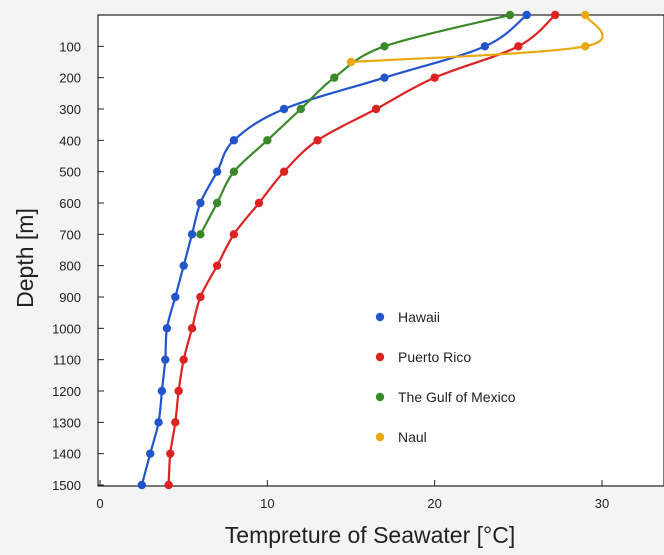 The height and width of the screenshot is (555, 664). What do you see at coordinates (70, 109) in the screenshot?
I see `y-tick-label: 300` at bounding box center [70, 109].